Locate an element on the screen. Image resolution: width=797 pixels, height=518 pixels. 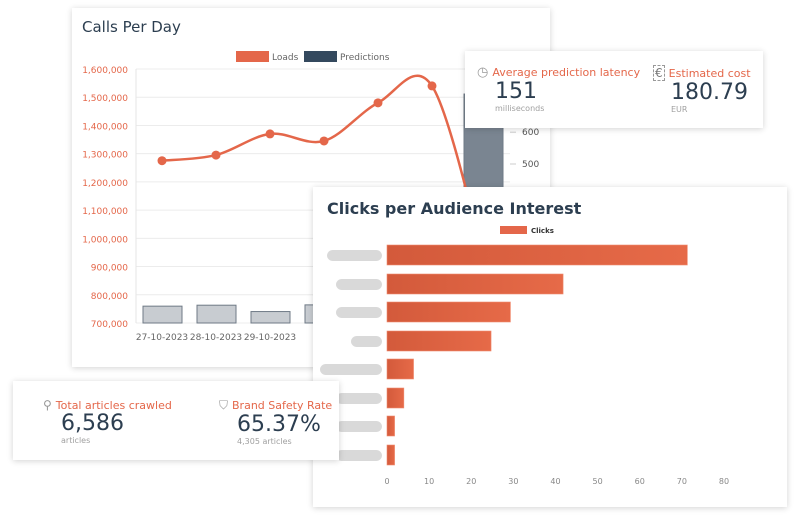
metric-unit: milliseconds is located at coordinates (520, 108).